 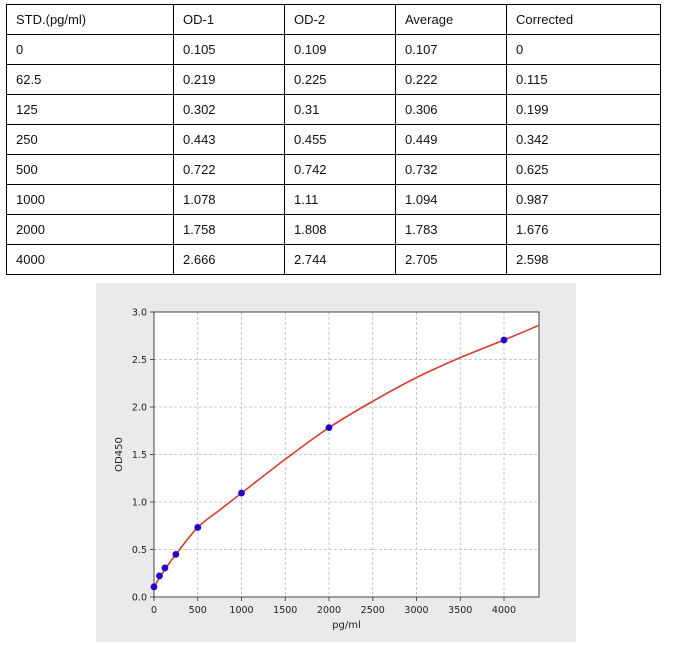 What do you see at coordinates (90, 49) in the screenshot?
I see `cell-std: 0` at bounding box center [90, 49].